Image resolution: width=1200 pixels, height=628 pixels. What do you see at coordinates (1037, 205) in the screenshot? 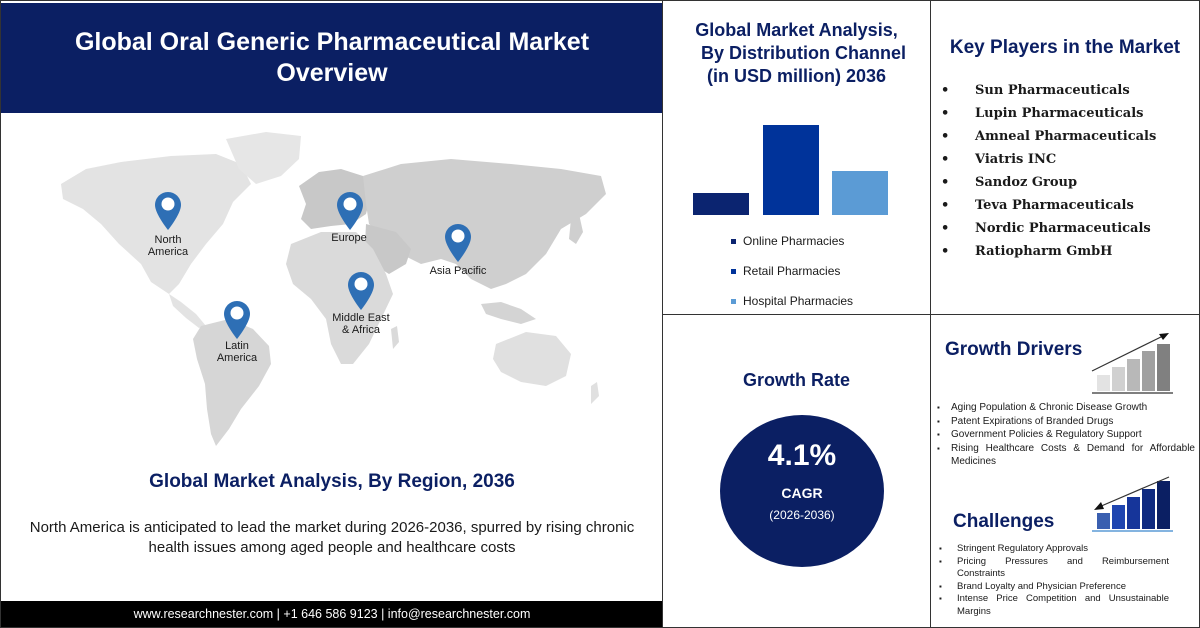
I see `list-item: • Teva Pharmaceuticals` at bounding box center [1037, 205].